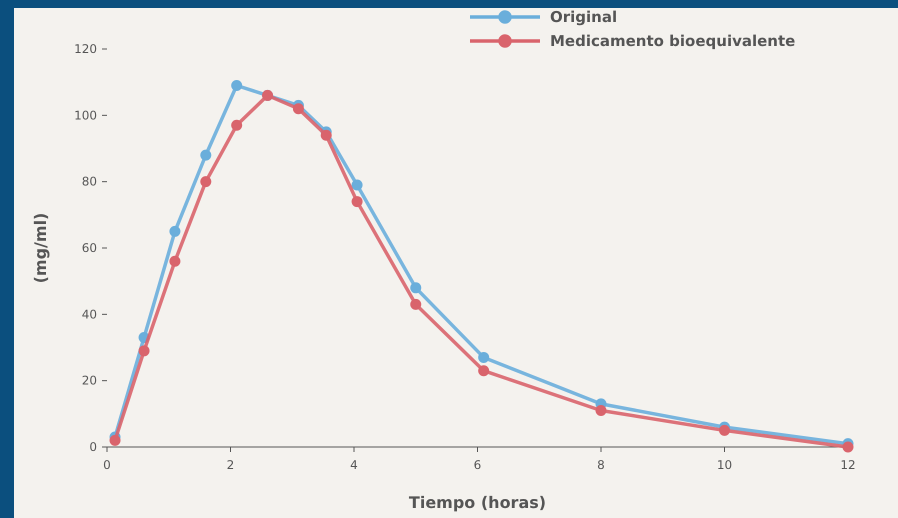  What do you see at coordinates (107, 465) in the screenshot?
I see `x-tick-label: 0` at bounding box center [107, 465].